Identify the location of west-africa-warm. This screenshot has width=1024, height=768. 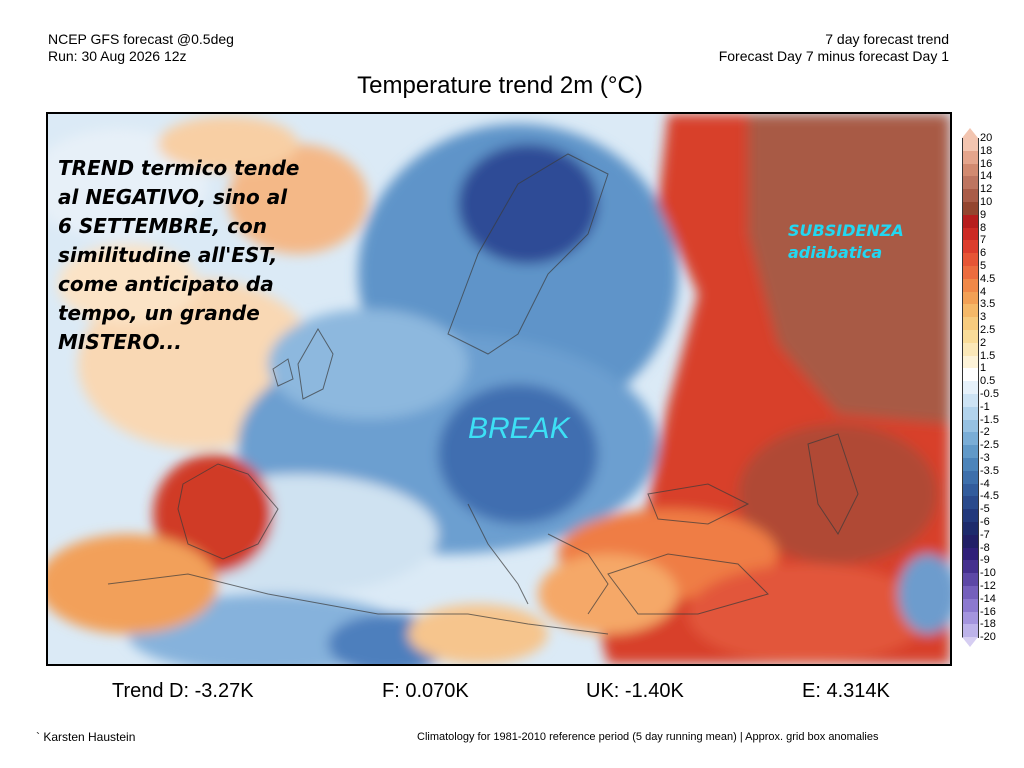
(133, 584).